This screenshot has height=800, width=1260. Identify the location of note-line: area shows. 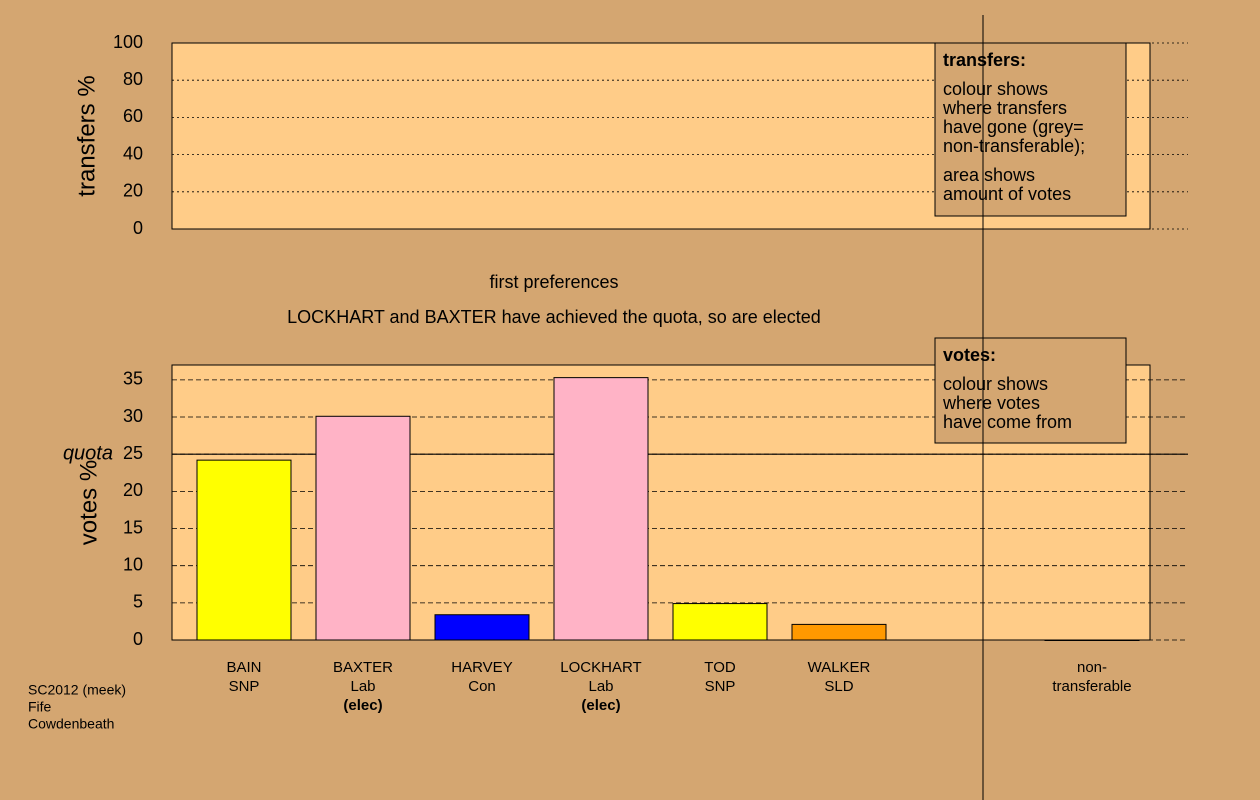
(989, 175).